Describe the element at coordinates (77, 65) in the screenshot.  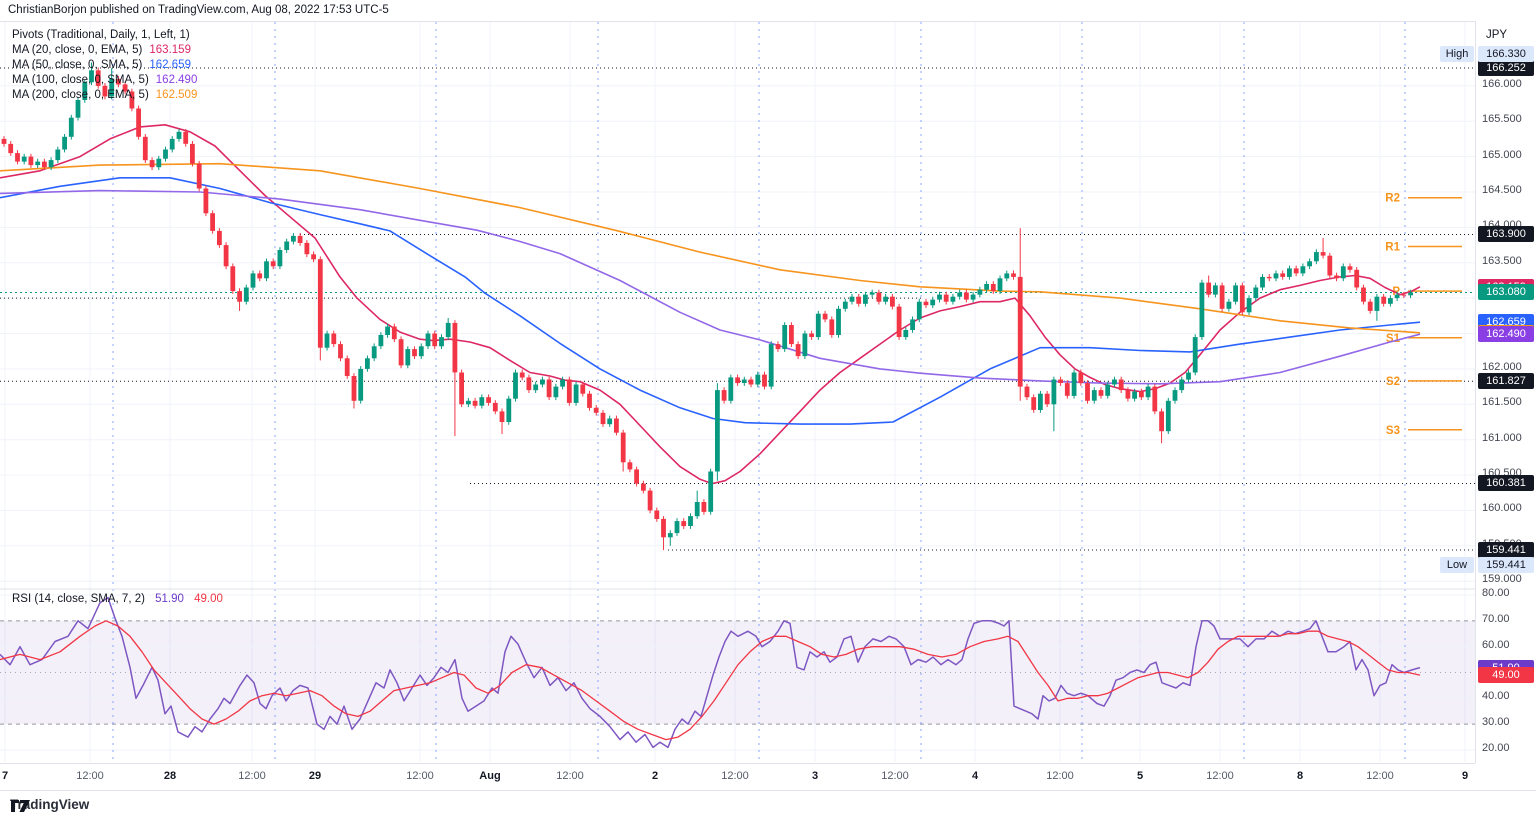
I see `legend-ma-label: MA (50, close, 0, SMA, 5)` at that location.